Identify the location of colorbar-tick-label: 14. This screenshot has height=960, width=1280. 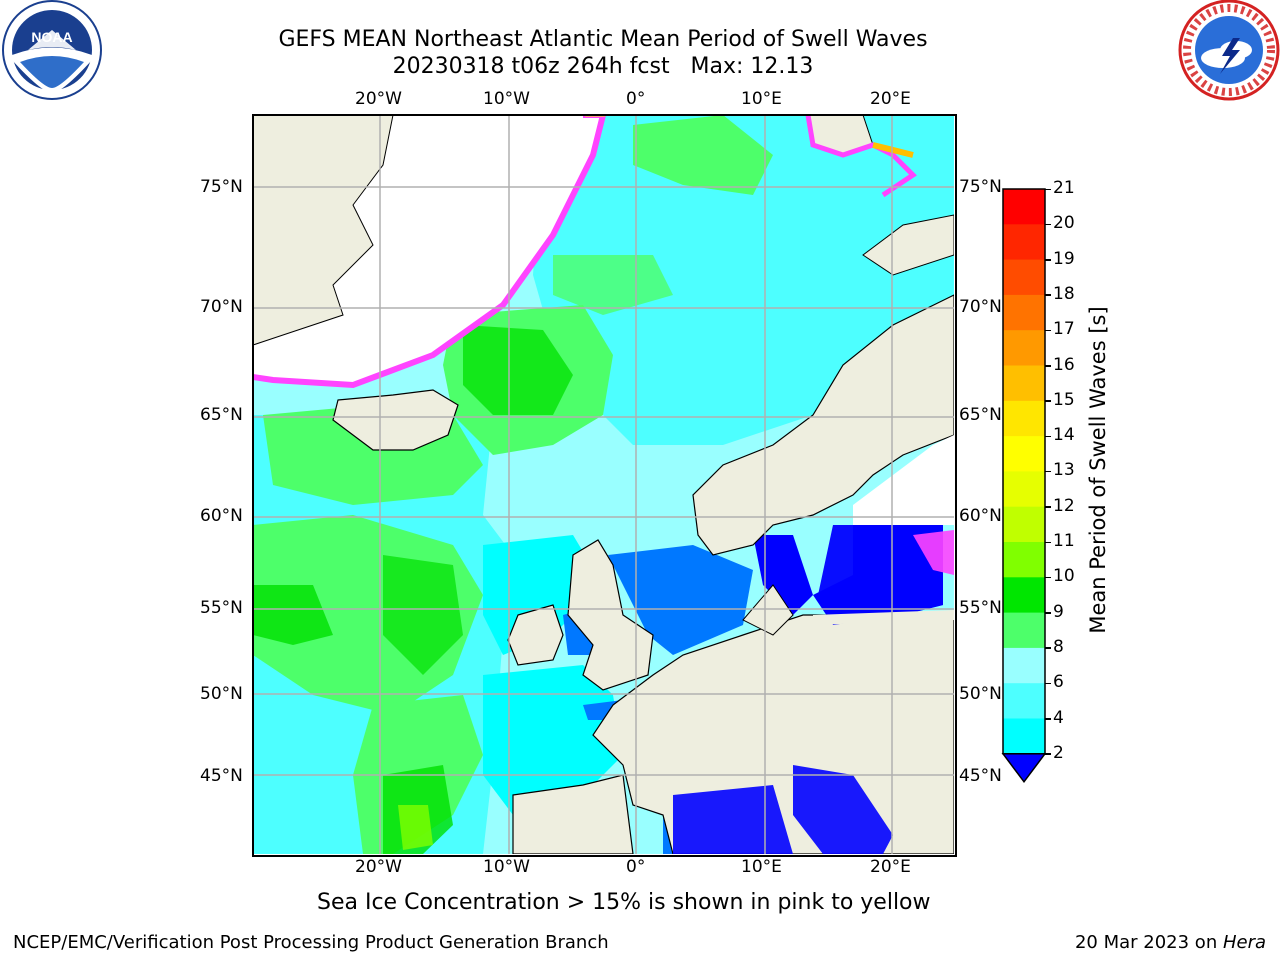
(1064, 435).